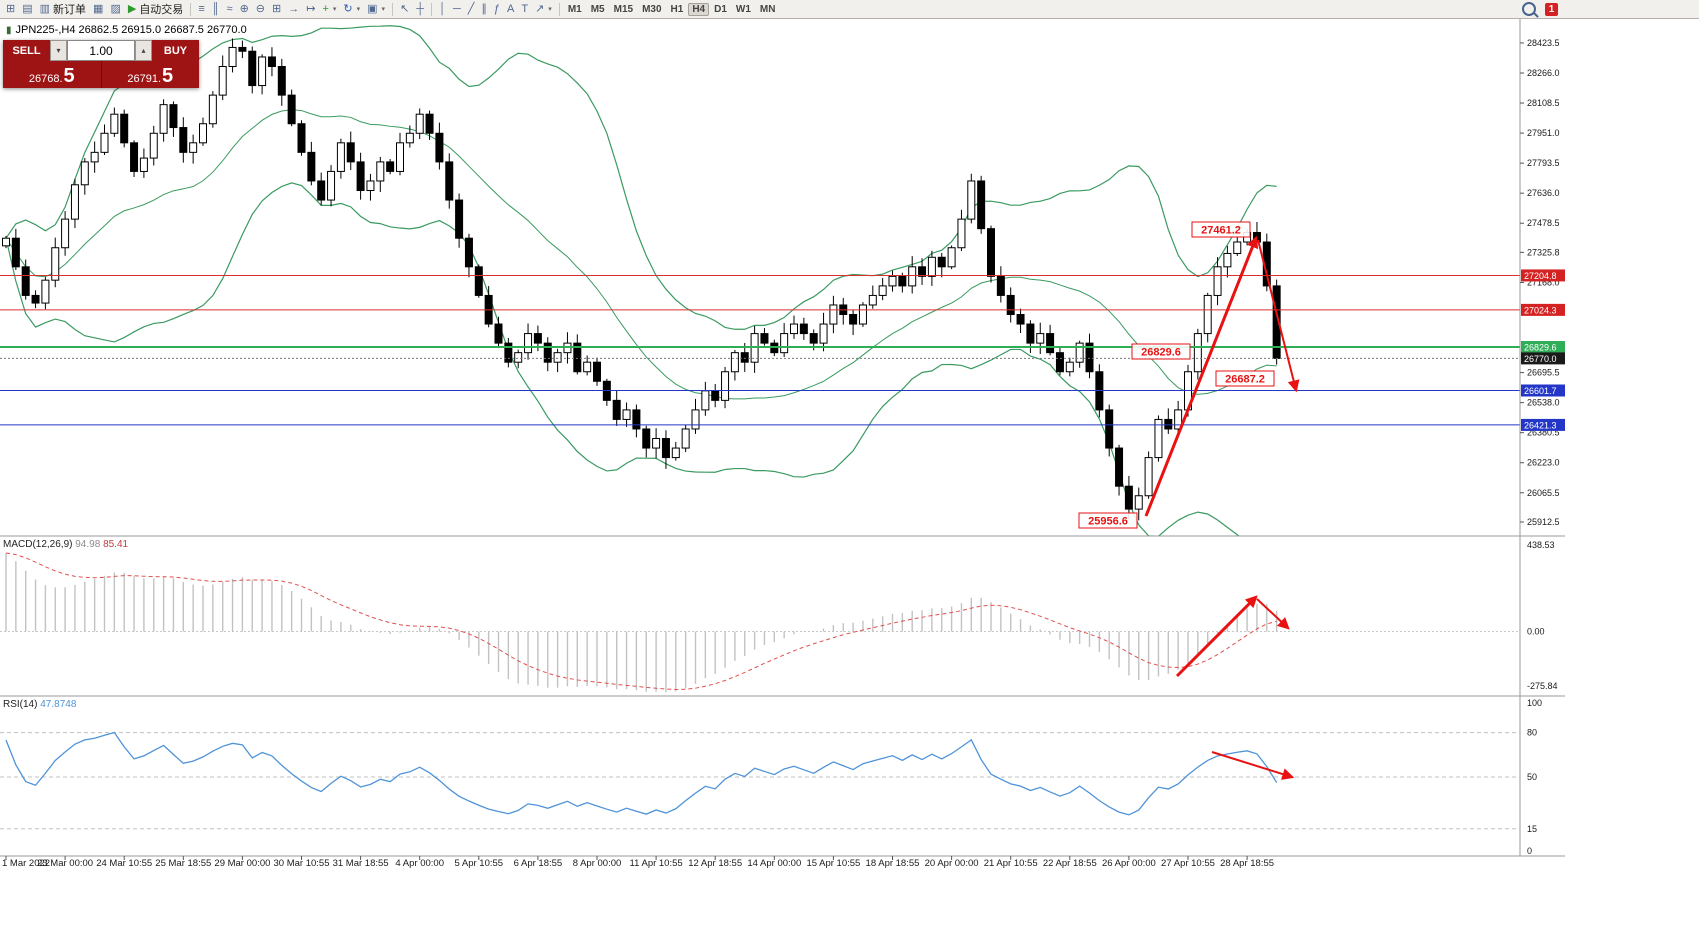  Describe the element at coordinates (1536, 632) in the screenshot. I see `macd-axis-tick: 0.00` at that location.